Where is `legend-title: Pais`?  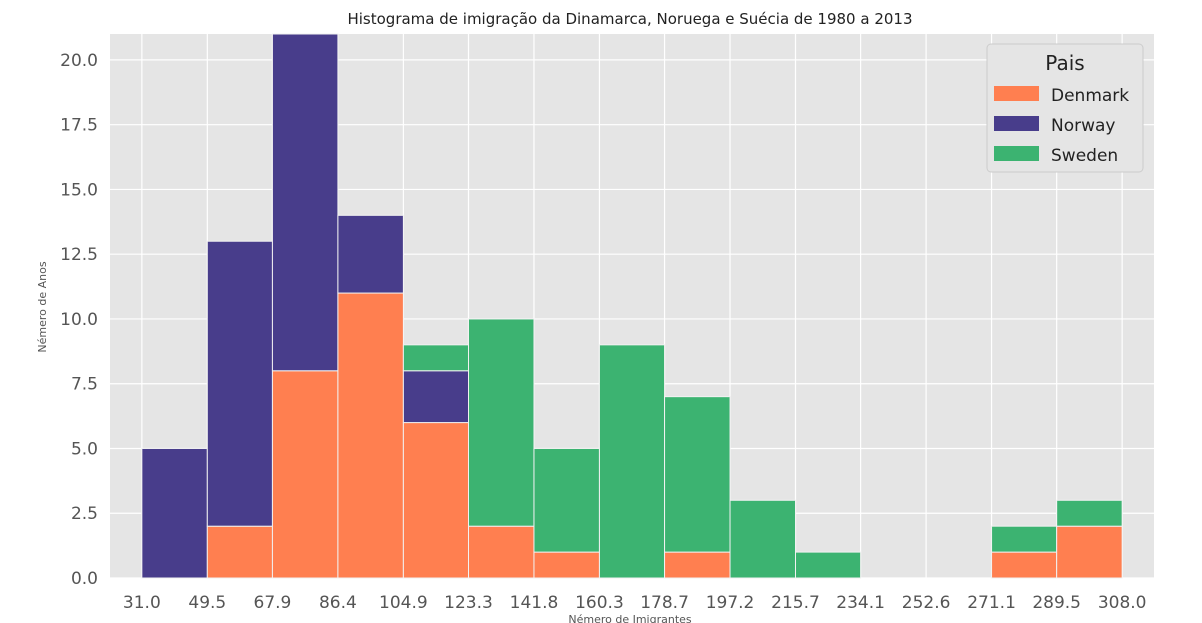
legend-title: Pais is located at coordinates (1064, 63).